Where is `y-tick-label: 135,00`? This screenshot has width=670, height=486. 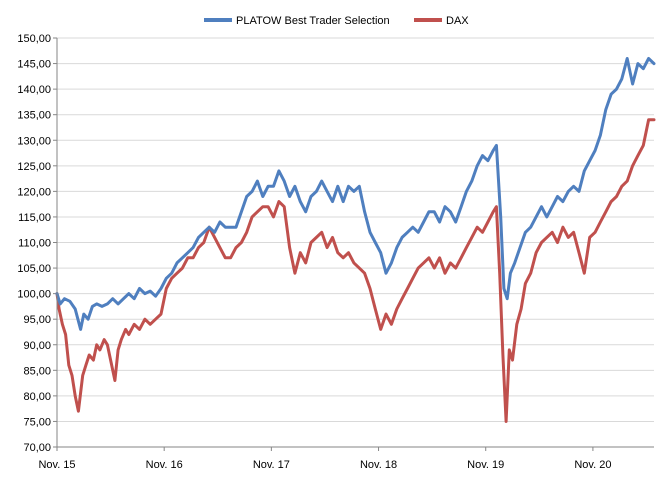 y-tick-label: 135,00 is located at coordinates (34, 116).